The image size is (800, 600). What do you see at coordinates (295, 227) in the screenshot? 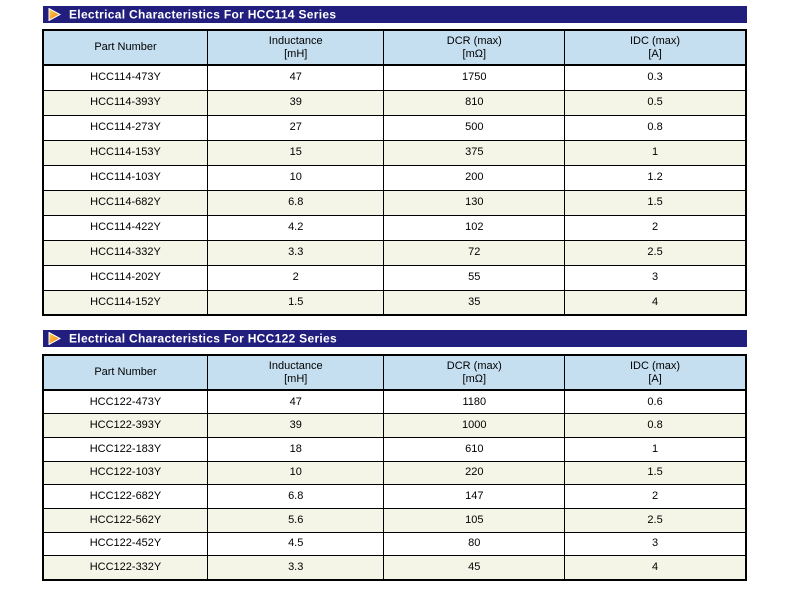
I see `inductance-cell: 4.2` at bounding box center [295, 227].